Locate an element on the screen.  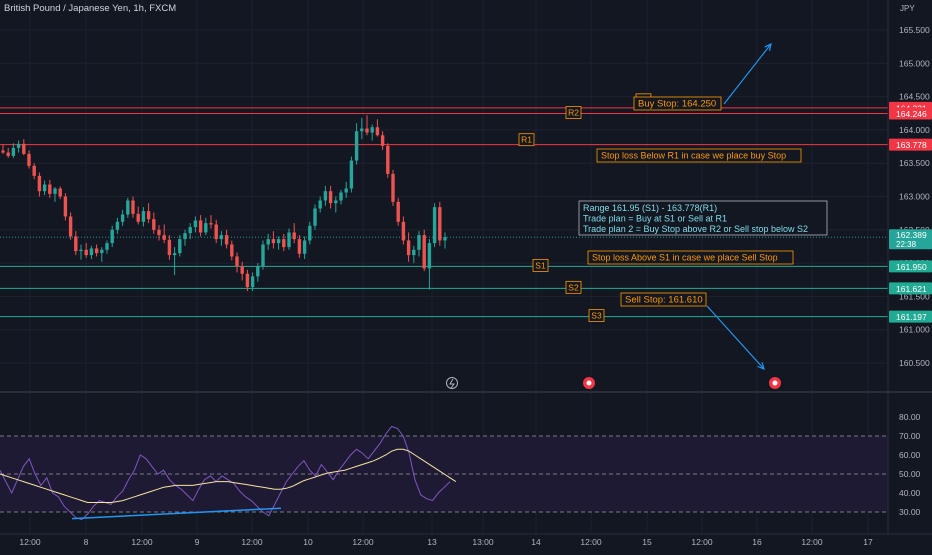
rsi-divergence-trendline is located at coordinates (176, 513).